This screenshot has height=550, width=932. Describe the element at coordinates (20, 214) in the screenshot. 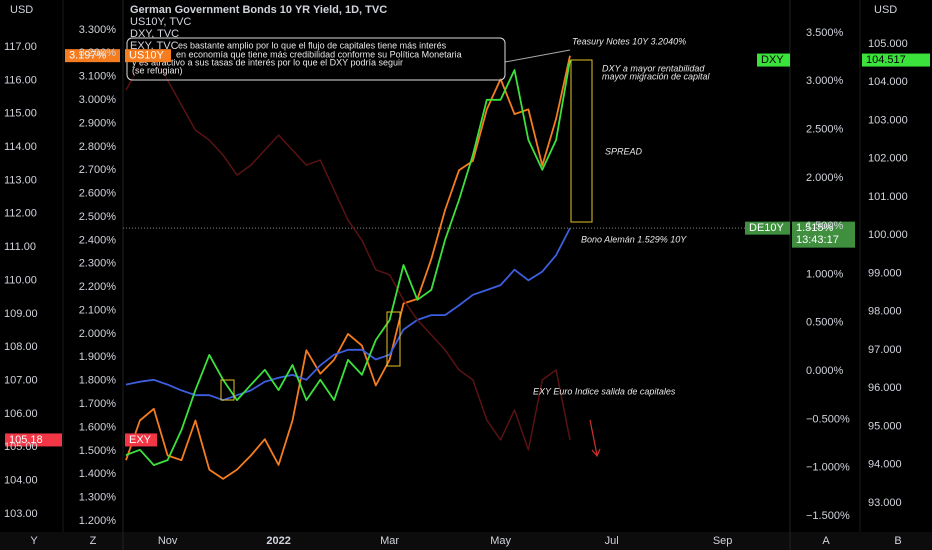

I see `y-tick-label: 112.00` at that location.